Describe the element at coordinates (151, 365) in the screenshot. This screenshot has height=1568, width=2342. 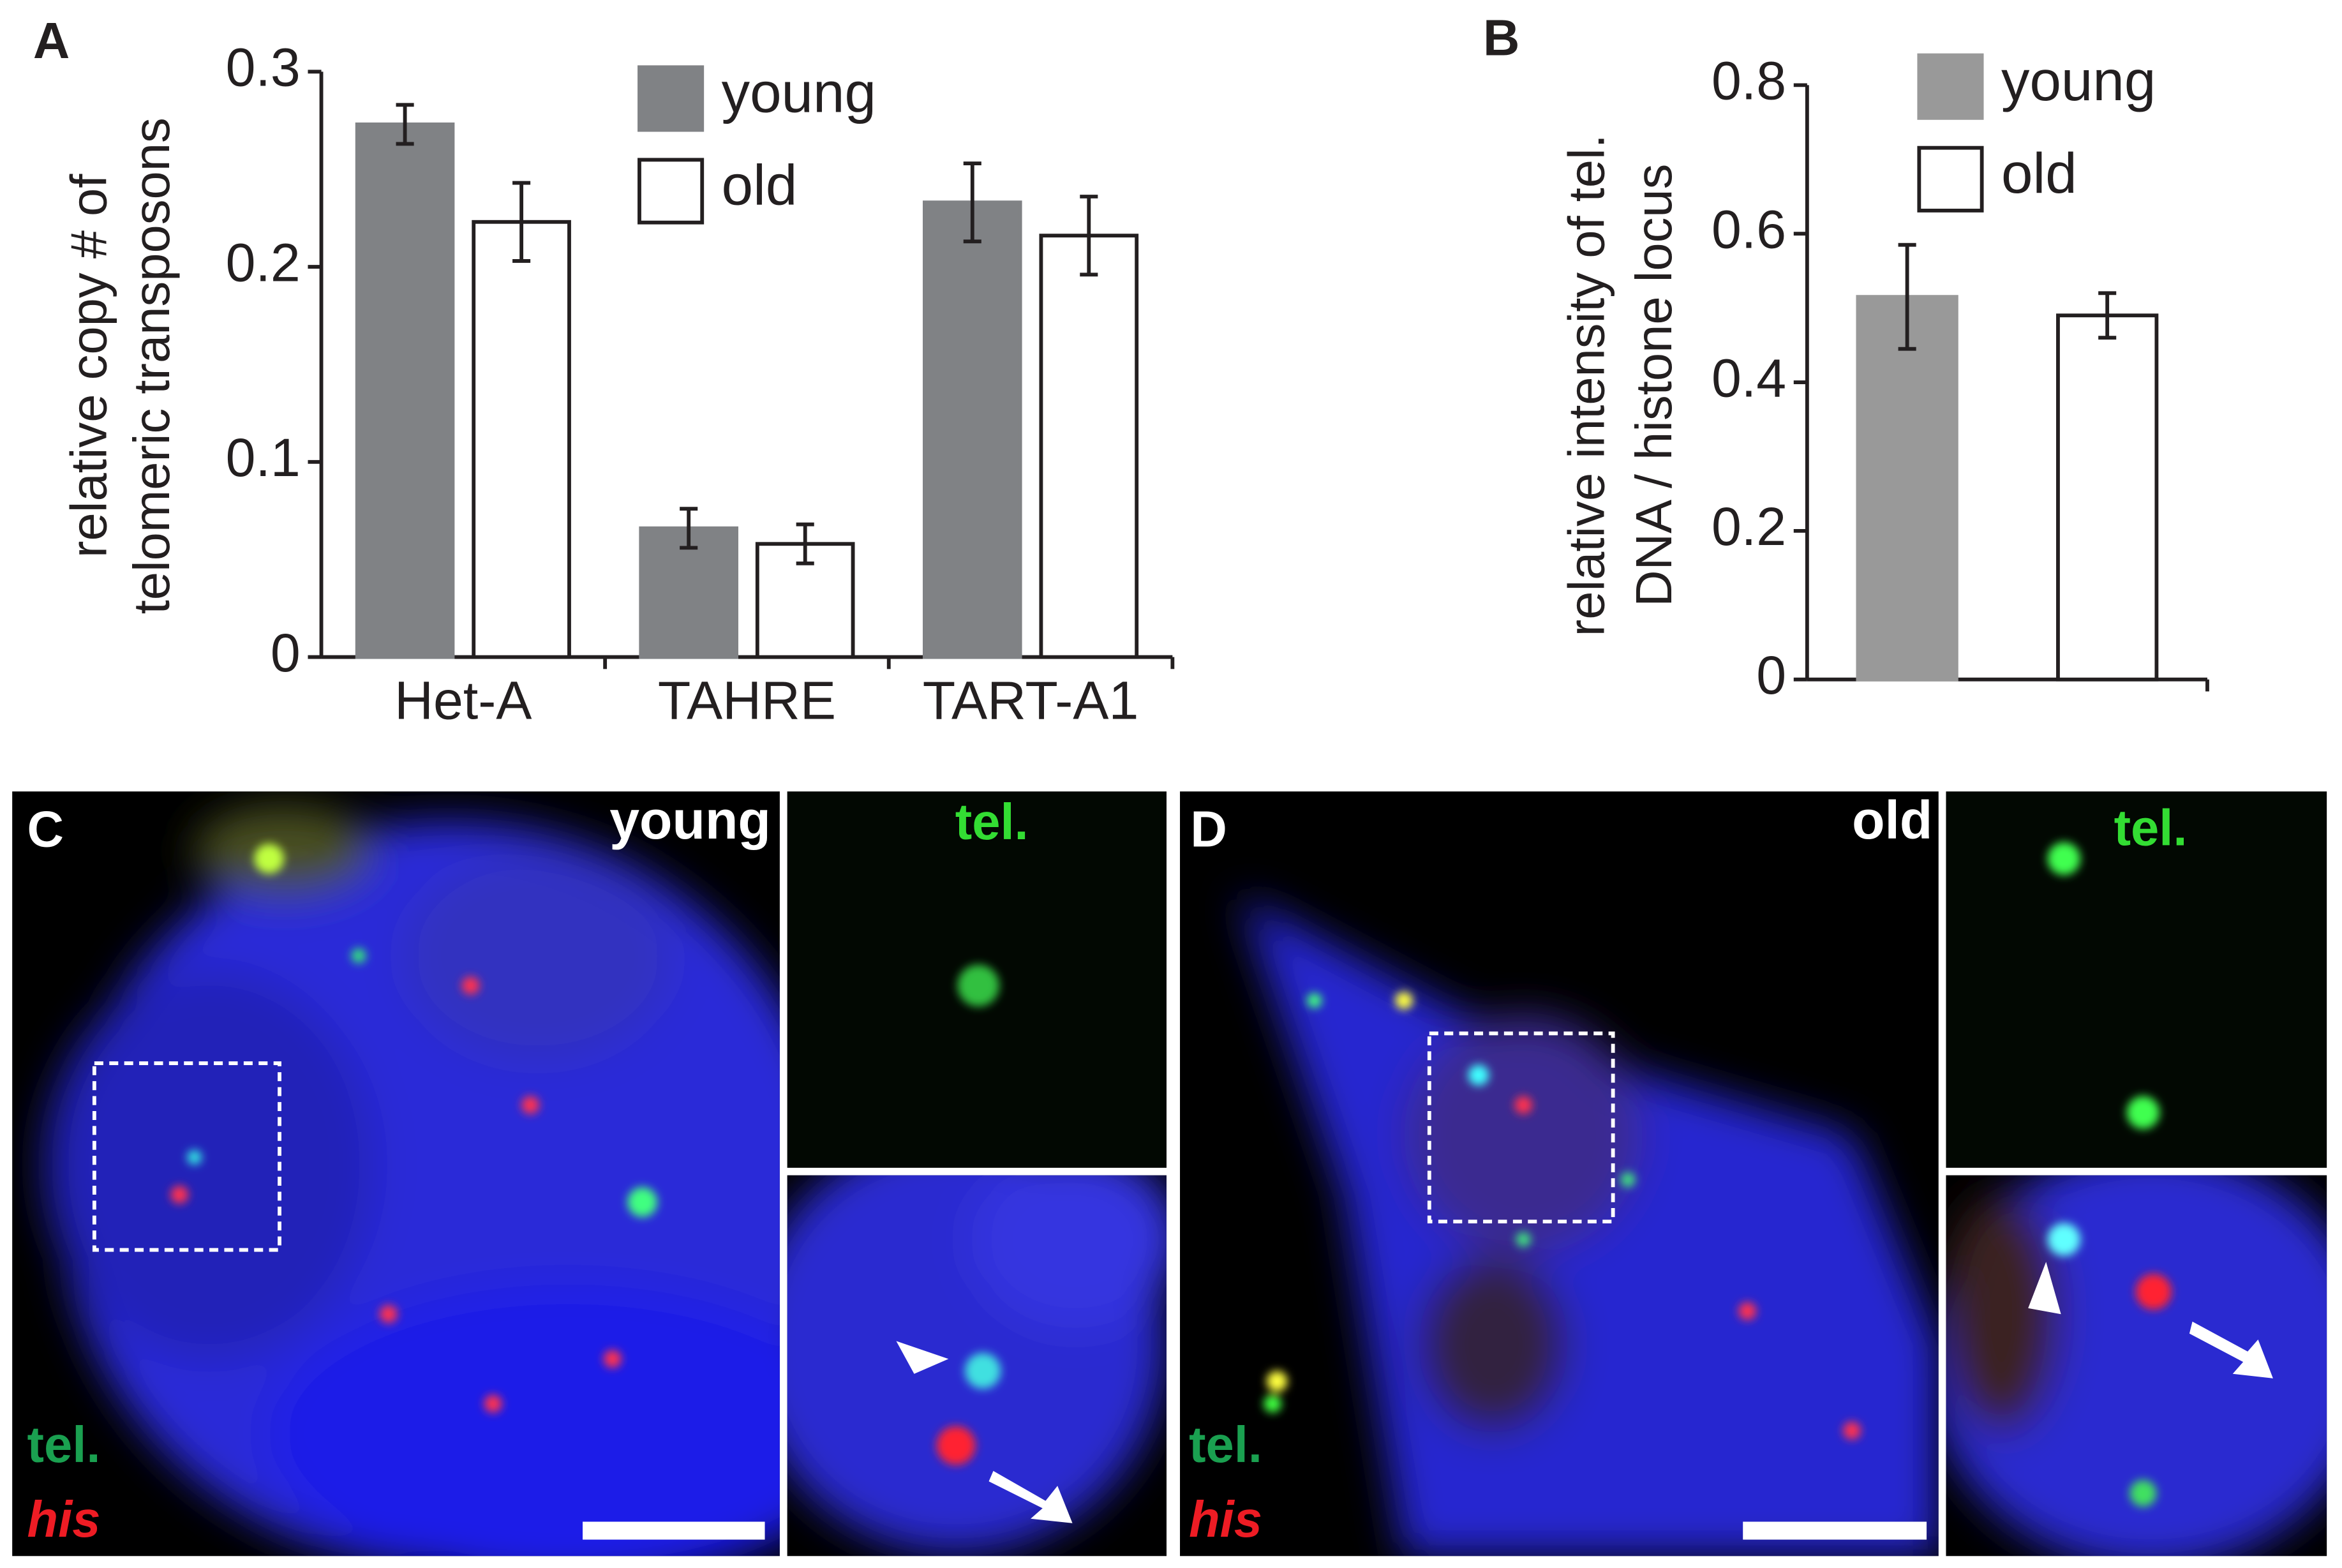
I see `y-axis-label: telomeric transposons` at that location.